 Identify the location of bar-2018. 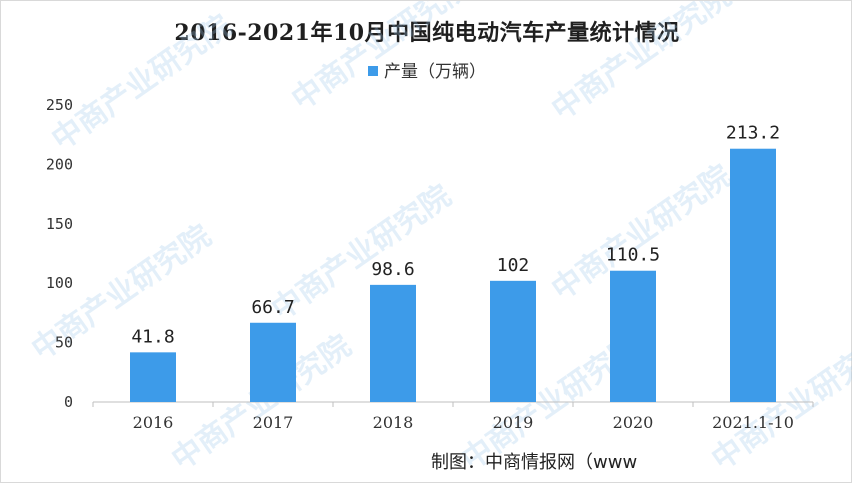
(393, 343).